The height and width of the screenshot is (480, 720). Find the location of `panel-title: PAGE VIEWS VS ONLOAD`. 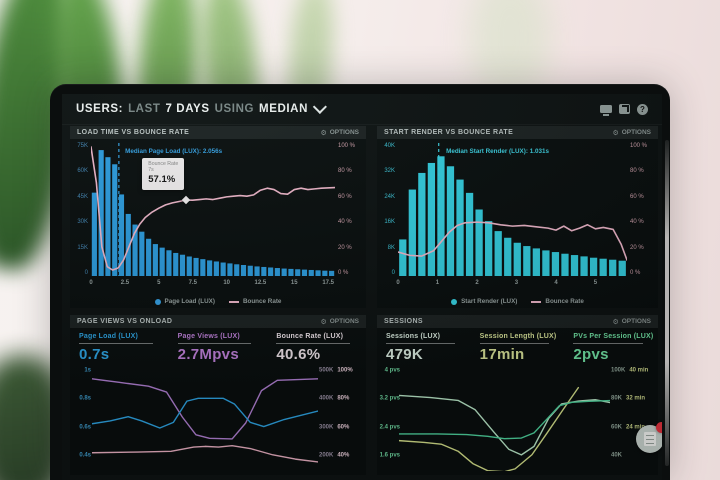

panel-title: PAGE VIEWS VS ONLOAD is located at coordinates (125, 321).